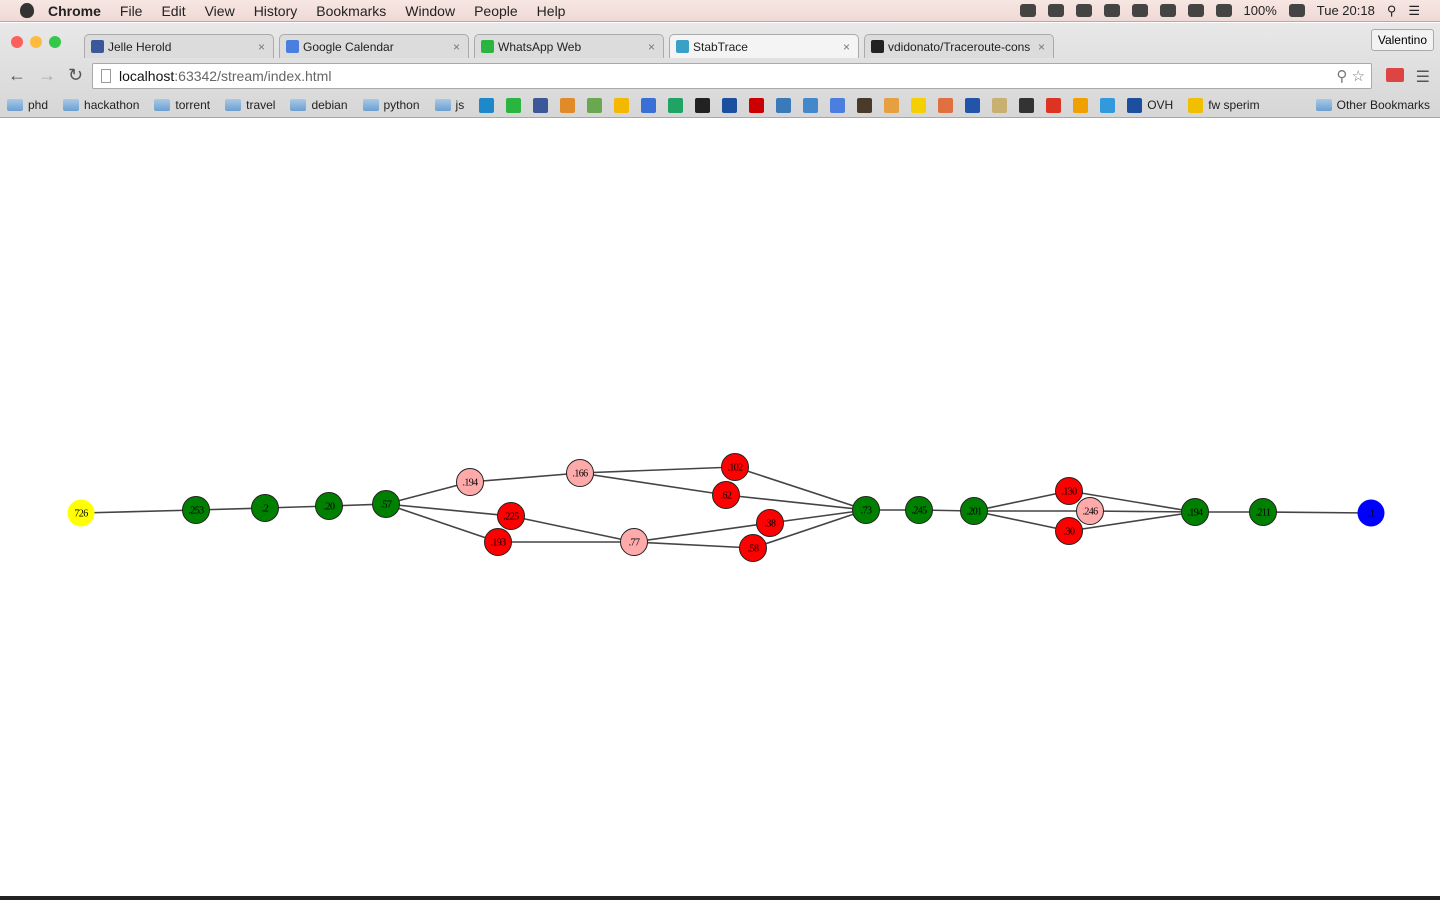 The height and width of the screenshot is (900, 1440). I want to click on bookmark-folder: travel, so click(250, 105).